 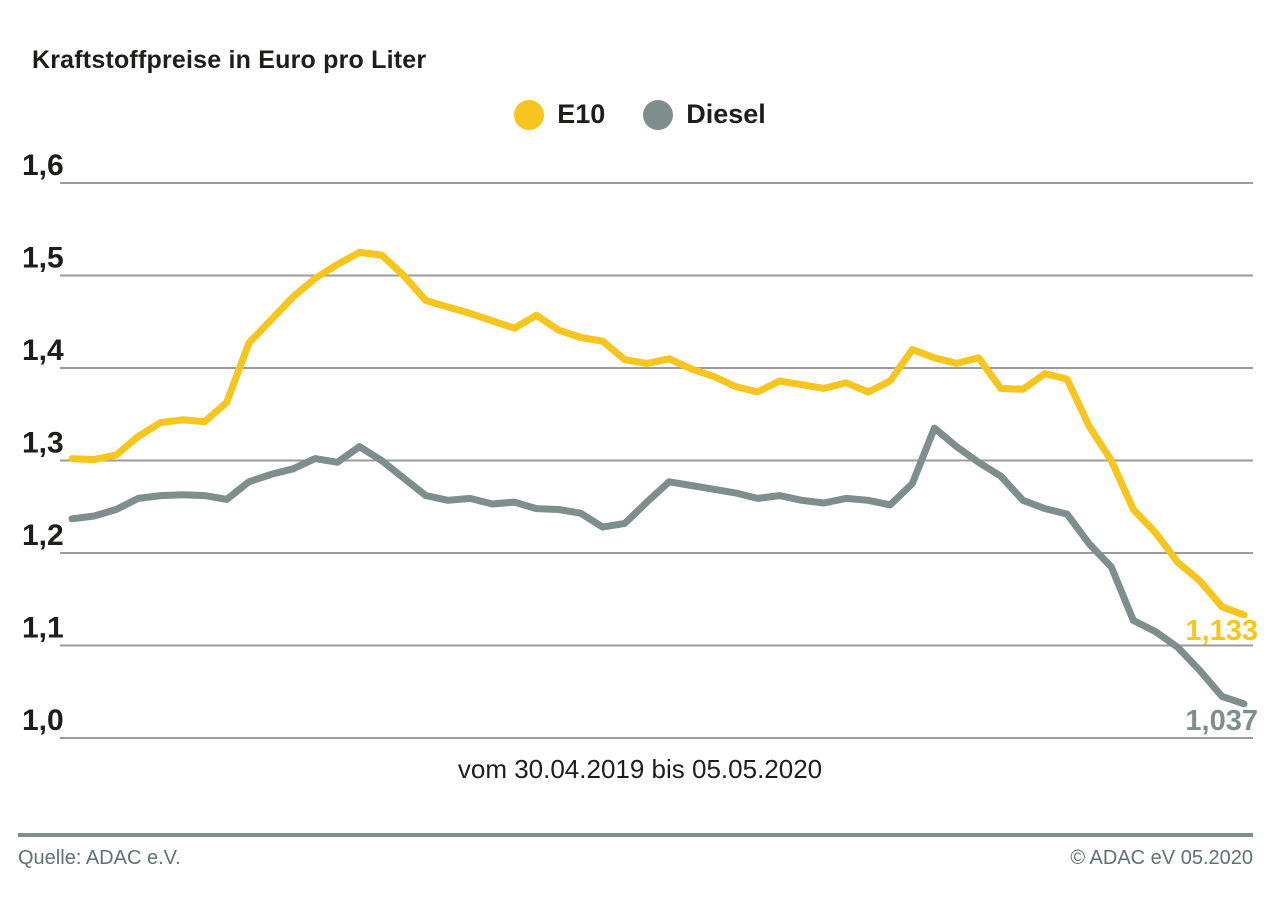 What do you see at coordinates (43, 258) in the screenshot?
I see `y-axis-tick-label: 1,5` at bounding box center [43, 258].